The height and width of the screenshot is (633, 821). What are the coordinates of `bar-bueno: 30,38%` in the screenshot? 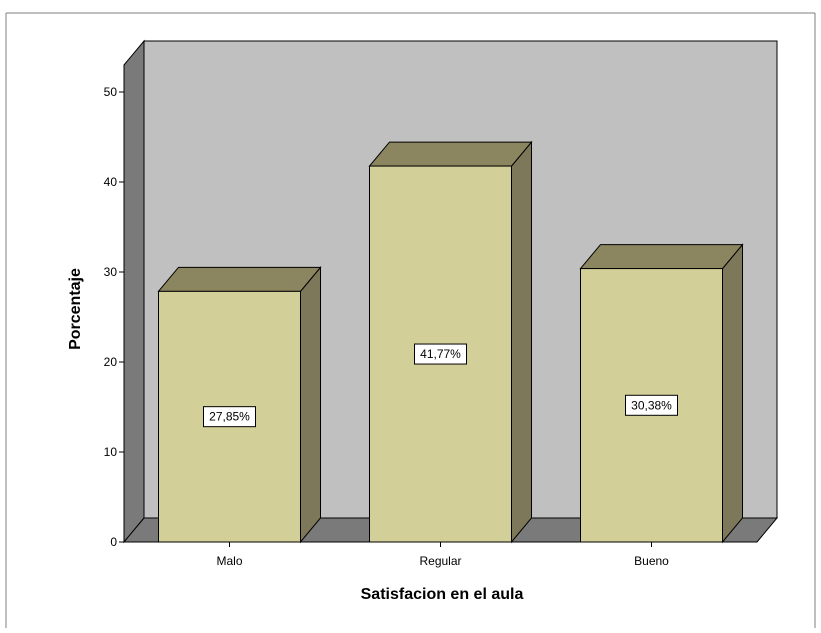 It's located at (661, 393).